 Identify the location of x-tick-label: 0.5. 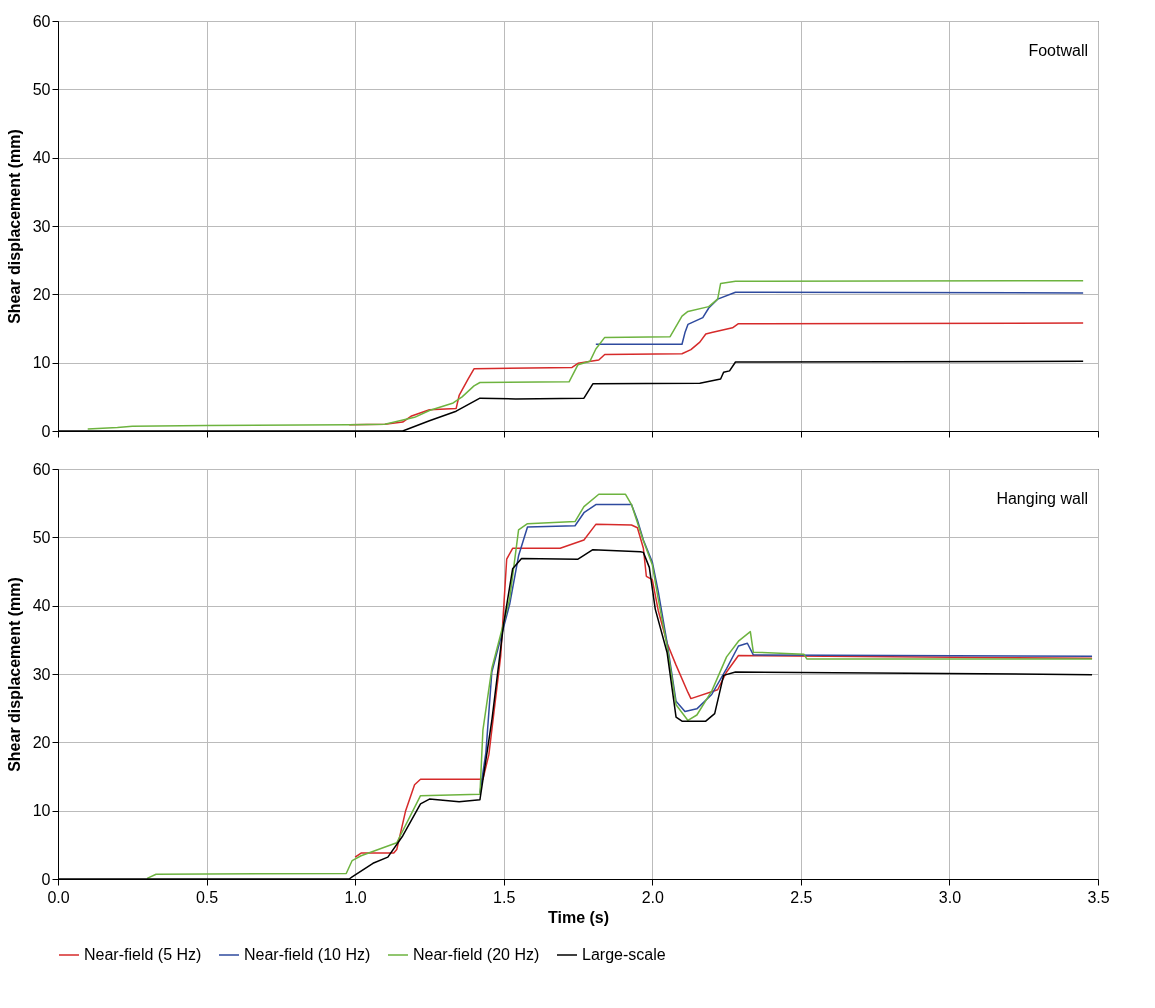
(207, 897).